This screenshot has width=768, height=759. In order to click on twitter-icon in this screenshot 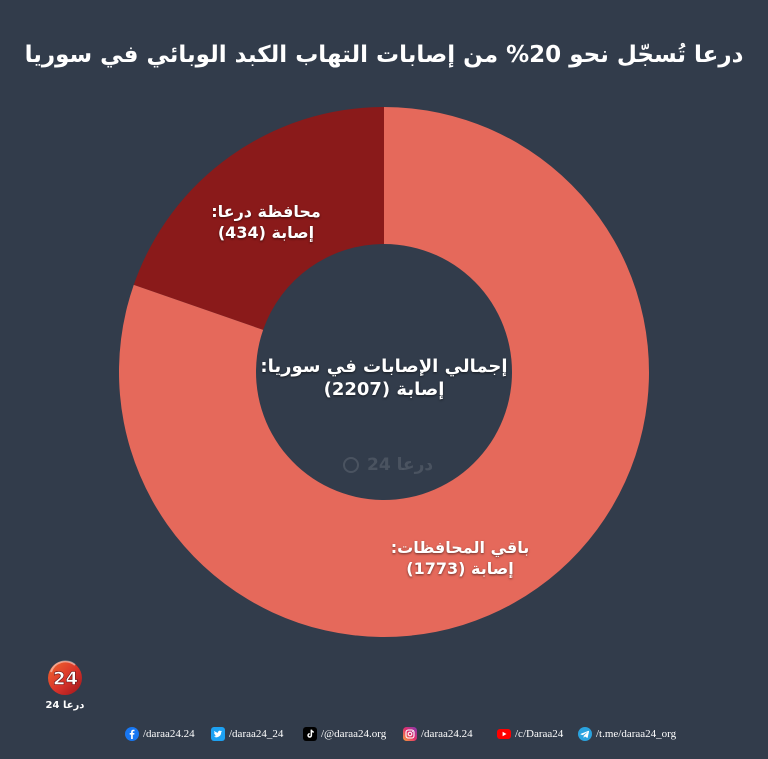, I will do `click(218, 734)`.